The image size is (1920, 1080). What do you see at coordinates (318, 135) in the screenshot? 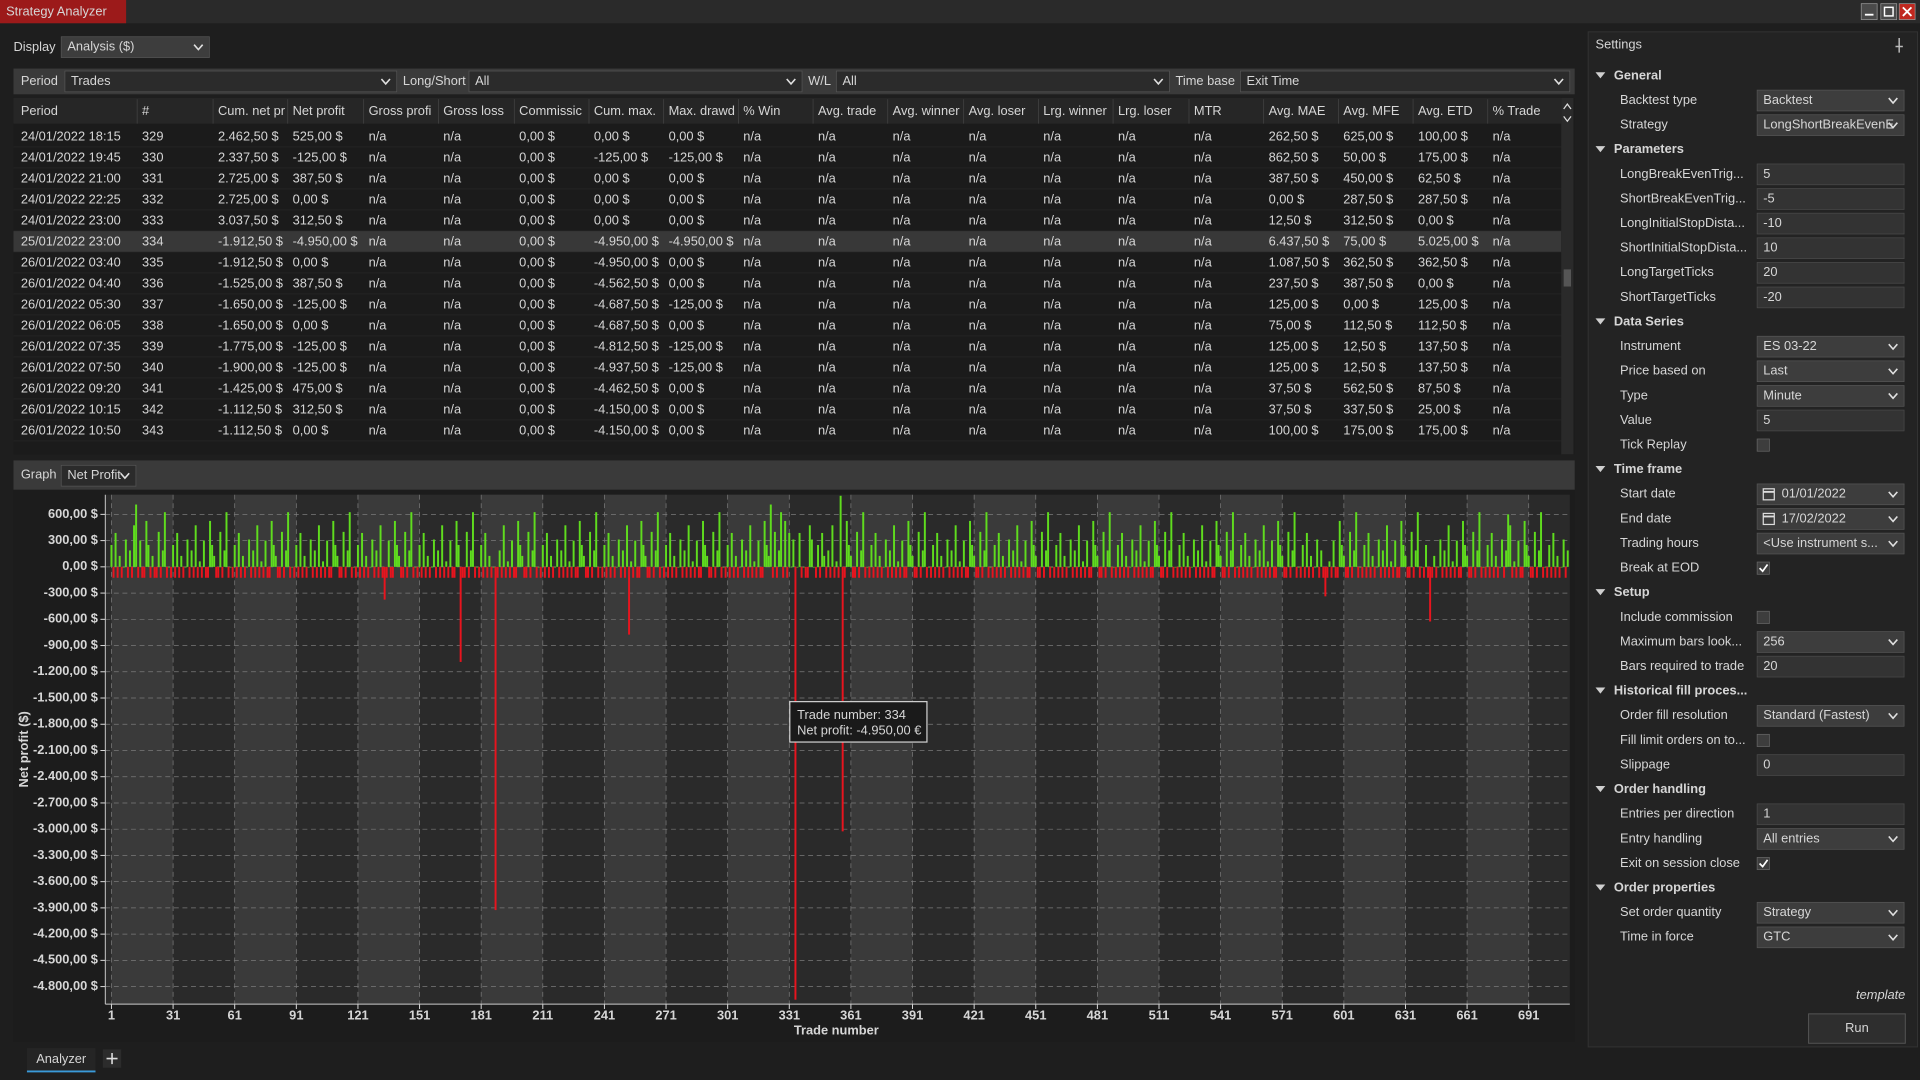
I see `table-cell: 525,00 $` at bounding box center [318, 135].